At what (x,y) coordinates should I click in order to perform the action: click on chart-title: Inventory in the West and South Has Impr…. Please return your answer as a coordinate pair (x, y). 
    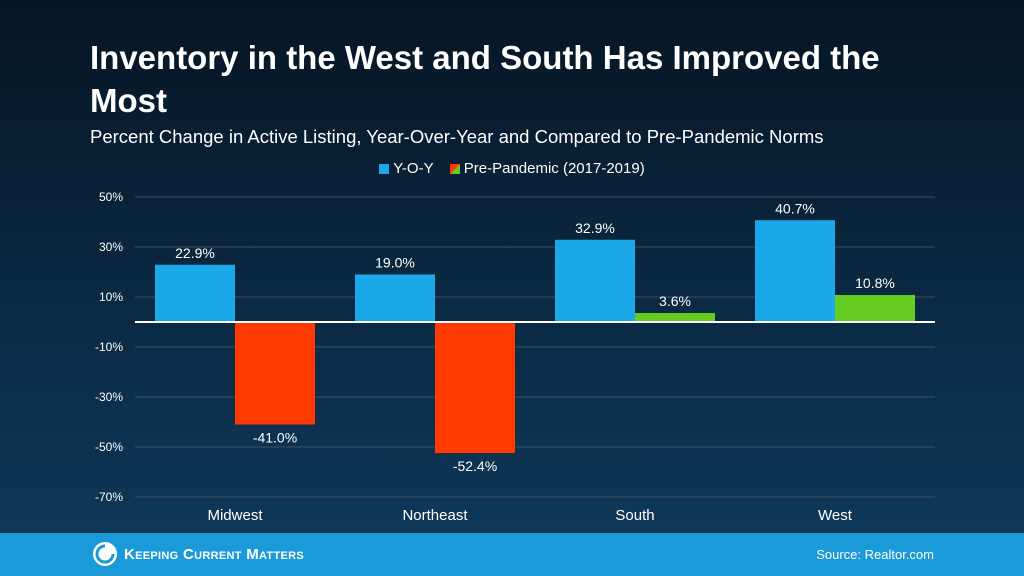
    Looking at the image, I should click on (485, 79).